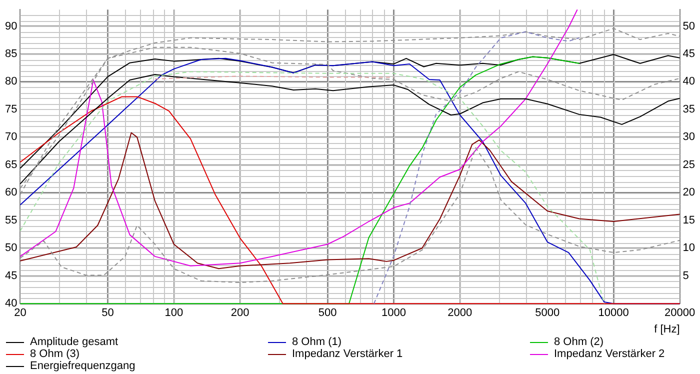 This screenshot has width=700, height=374. I want to click on legend-label: 8 Ohm (3), so click(55, 354).